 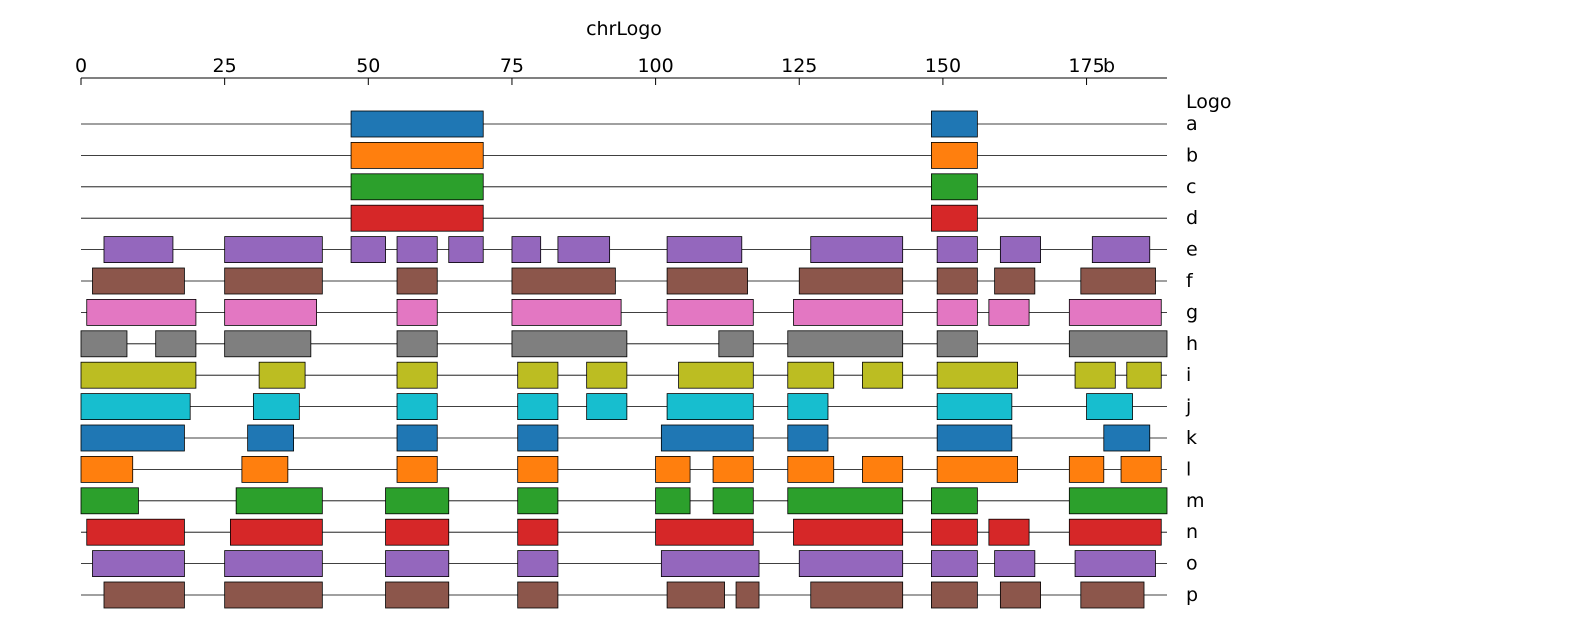 I want to click on x-tick-label: 50, so click(x=368, y=66).